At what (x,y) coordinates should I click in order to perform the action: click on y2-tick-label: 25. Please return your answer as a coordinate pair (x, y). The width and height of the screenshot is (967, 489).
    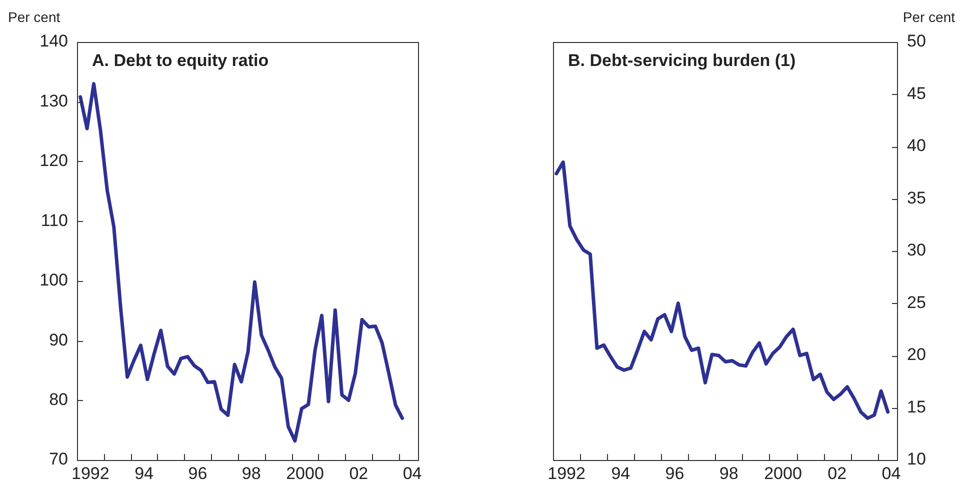
    Looking at the image, I should click on (916, 302).